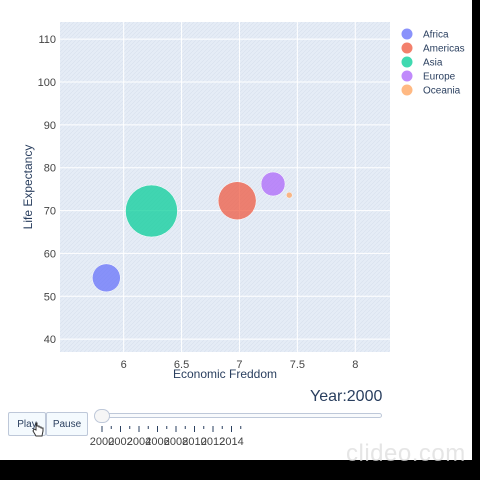  What do you see at coordinates (181, 365) in the screenshot?
I see `x-tick-label: 6.5` at bounding box center [181, 365].